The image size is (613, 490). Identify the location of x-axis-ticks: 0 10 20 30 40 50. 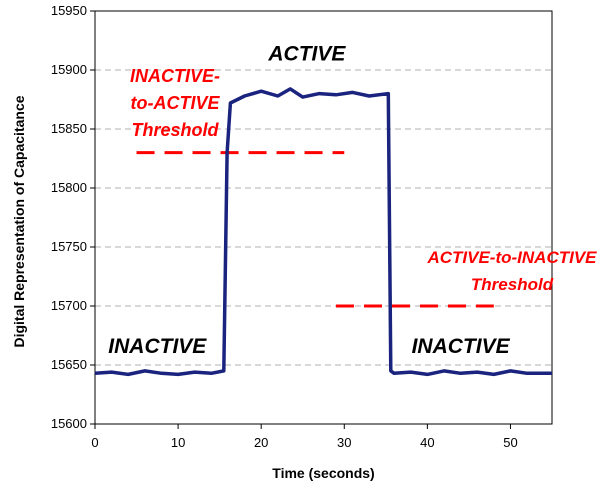
(304, 437).